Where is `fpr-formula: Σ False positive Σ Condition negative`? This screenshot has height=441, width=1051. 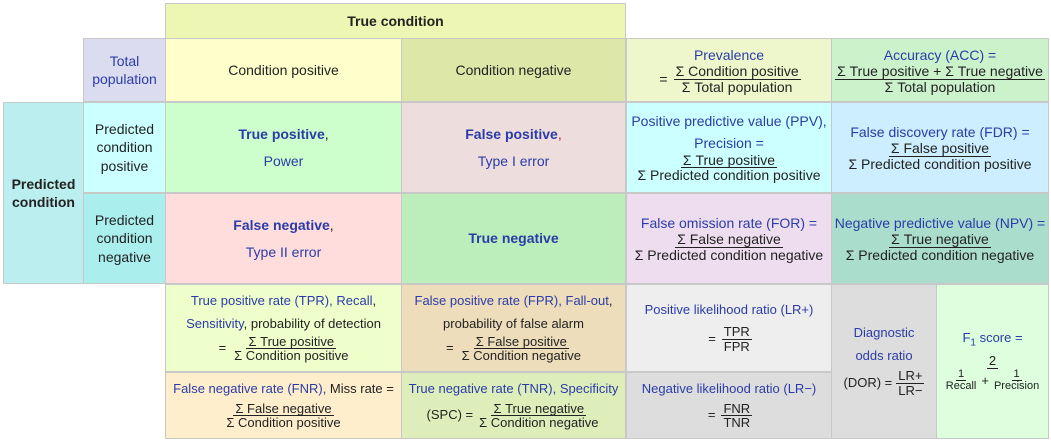
fpr-formula: Σ False positive Σ Condition negative is located at coordinates (521, 349).